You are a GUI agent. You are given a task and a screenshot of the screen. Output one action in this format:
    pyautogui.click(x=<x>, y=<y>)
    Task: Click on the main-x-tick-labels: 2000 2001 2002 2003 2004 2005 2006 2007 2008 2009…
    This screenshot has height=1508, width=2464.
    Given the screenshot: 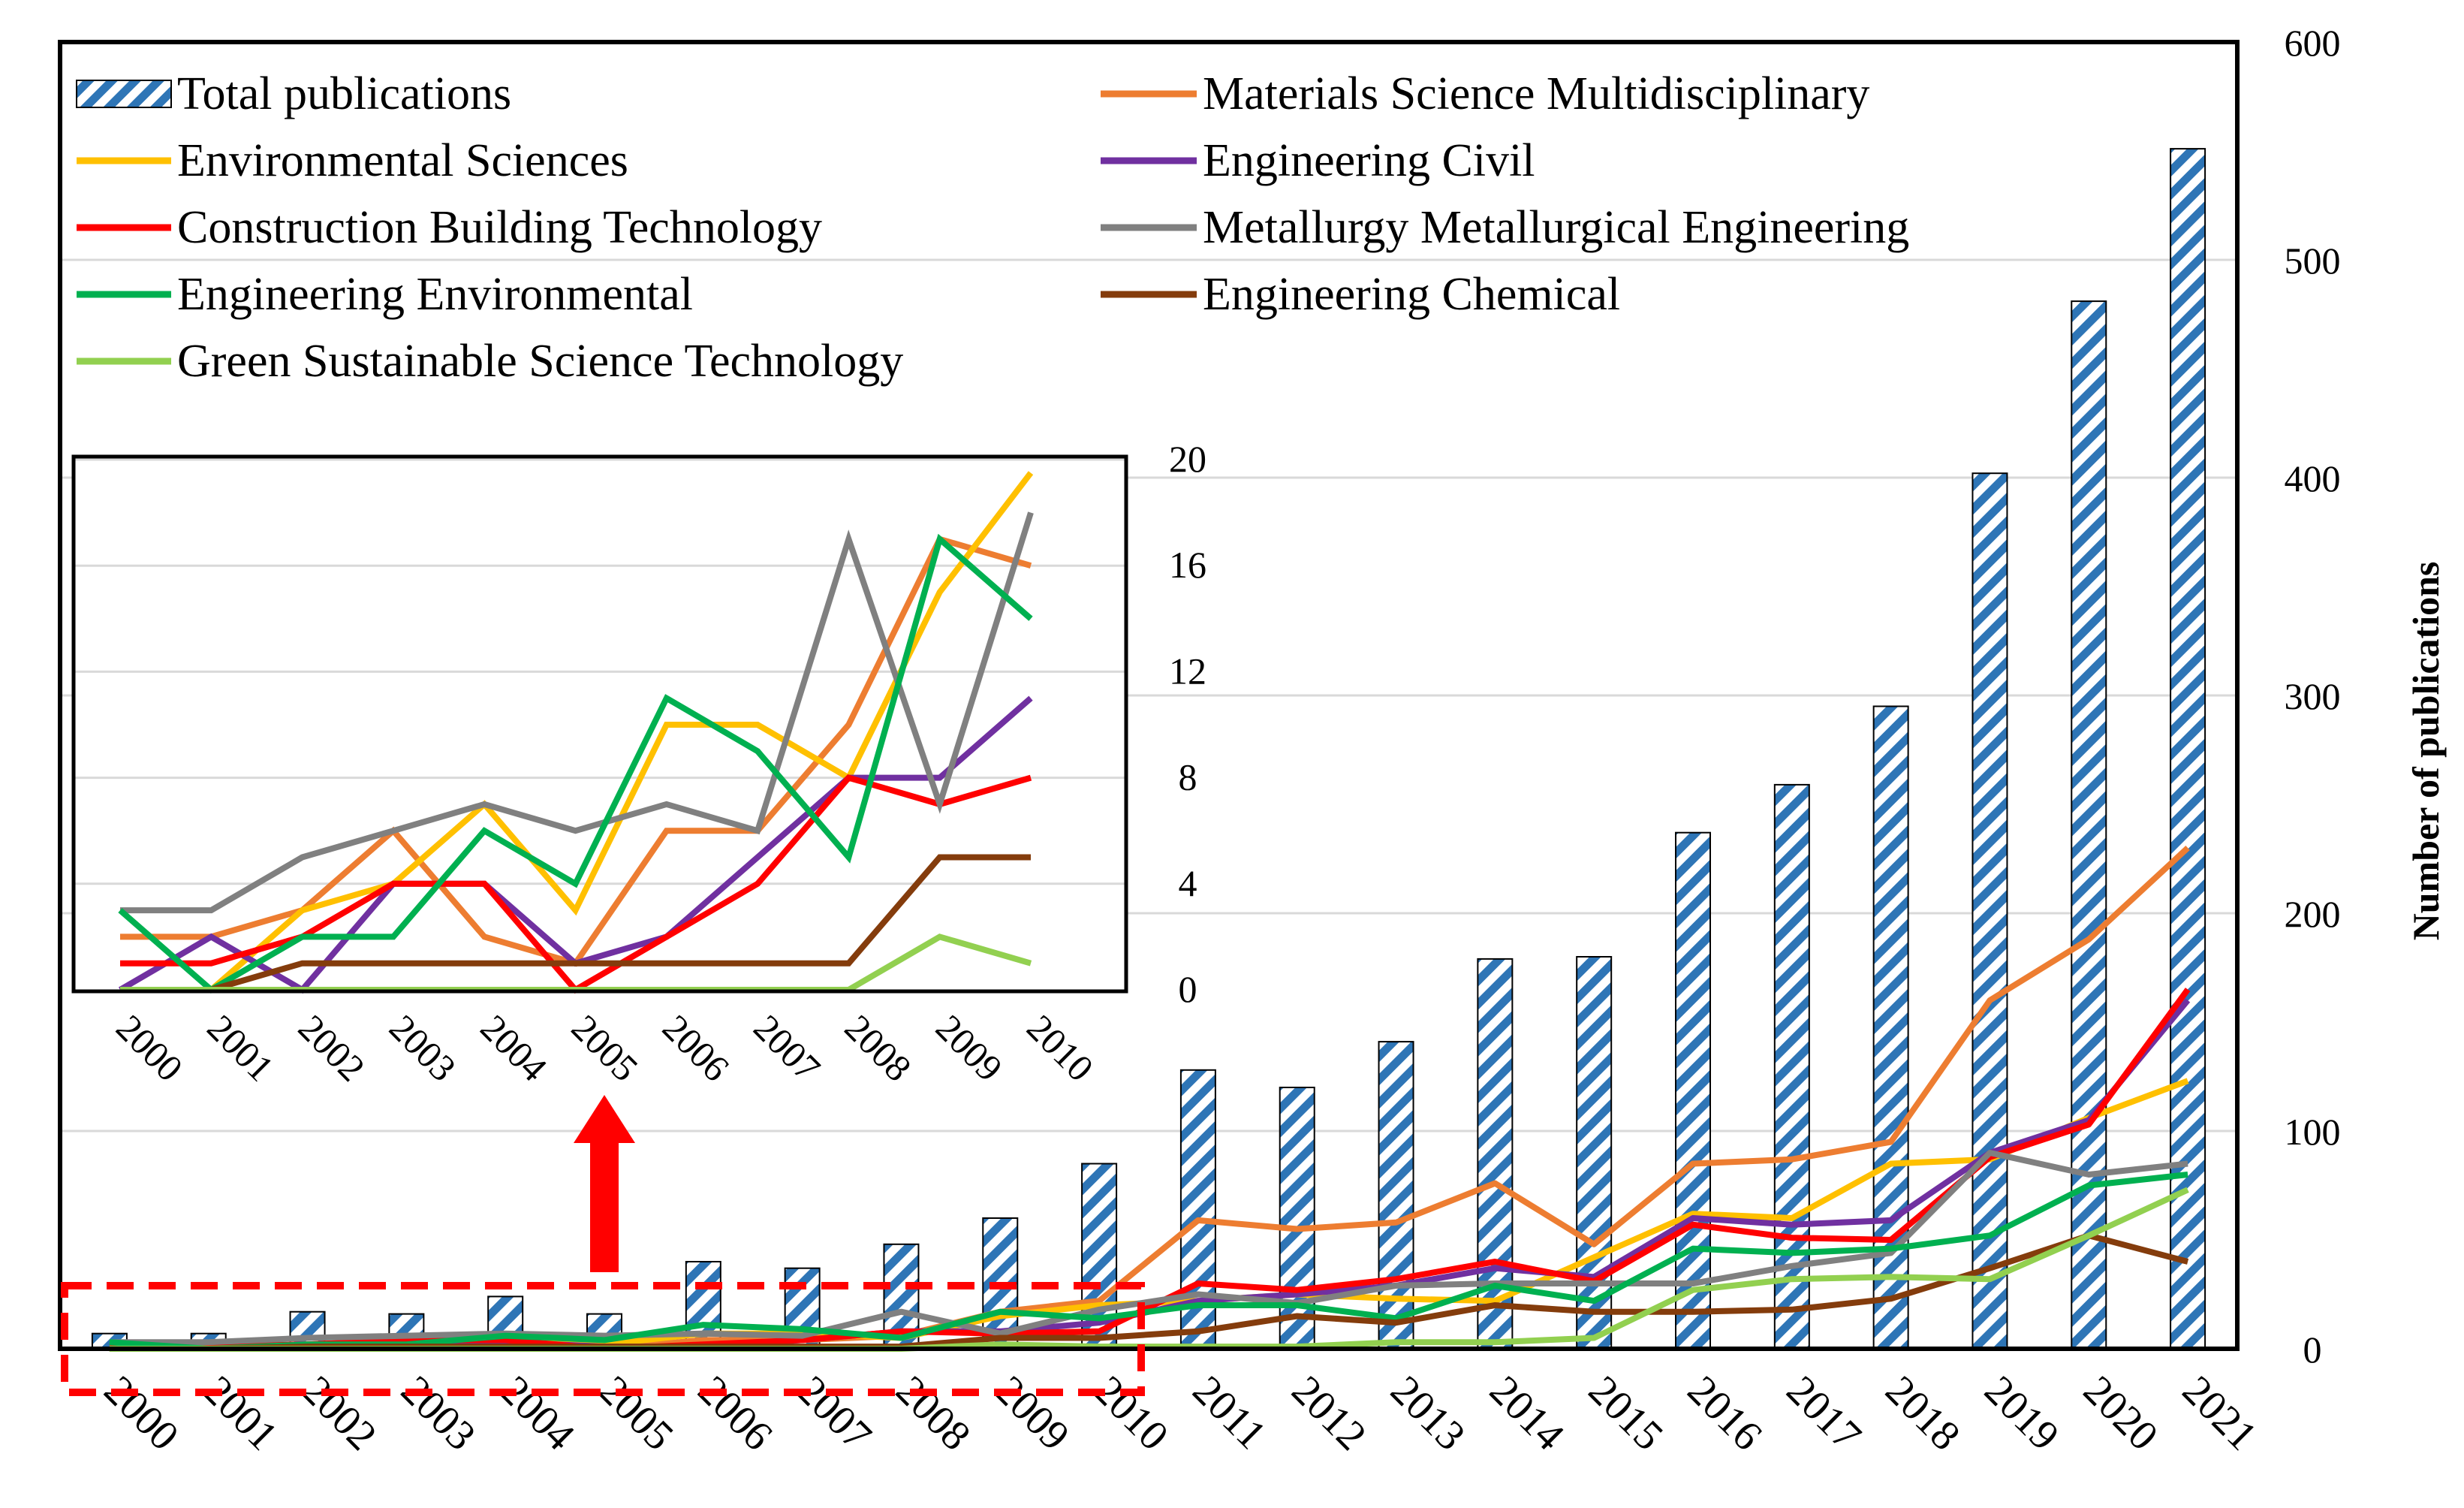 What is the action you would take?
    pyautogui.click(x=1180, y=1413)
    